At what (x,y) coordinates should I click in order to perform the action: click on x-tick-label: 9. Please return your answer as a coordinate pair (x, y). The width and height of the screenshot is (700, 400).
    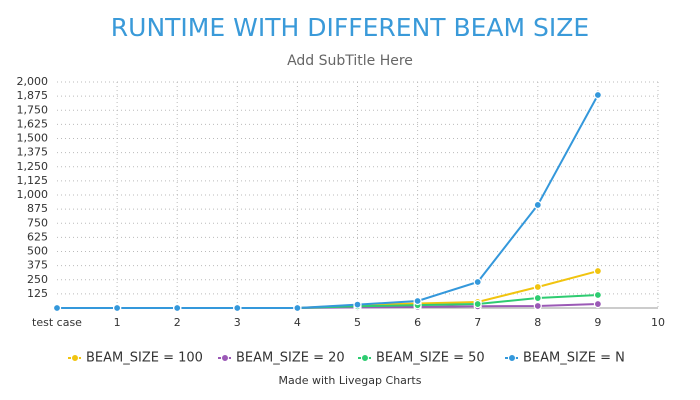
    Looking at the image, I should click on (597, 322).